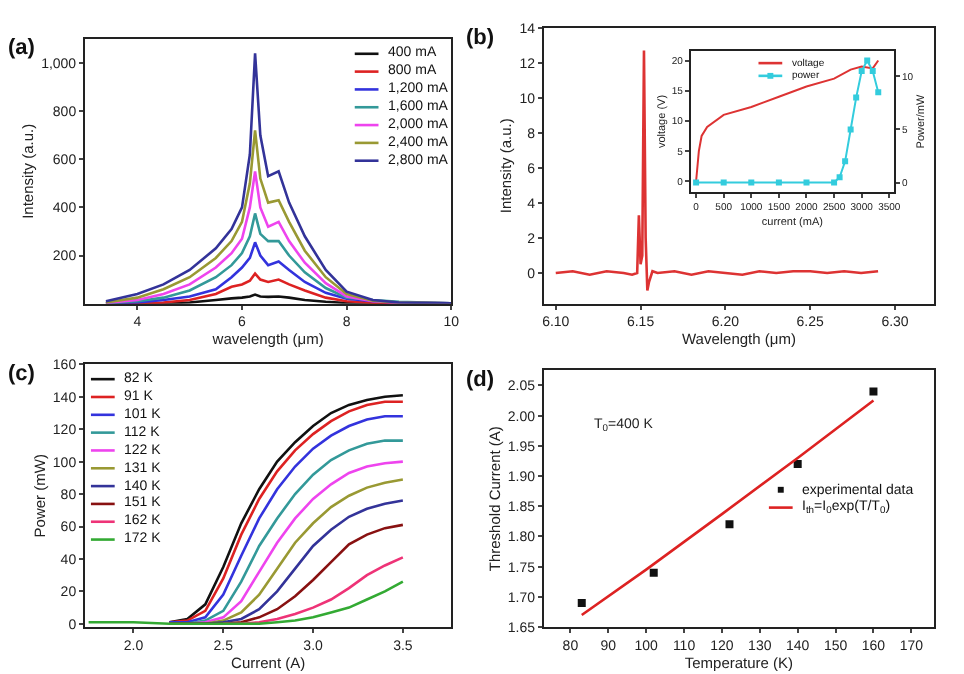 The height and width of the screenshot is (674, 964). What do you see at coordinates (22, 48) in the screenshot?
I see `chart-title: (a)` at bounding box center [22, 48].